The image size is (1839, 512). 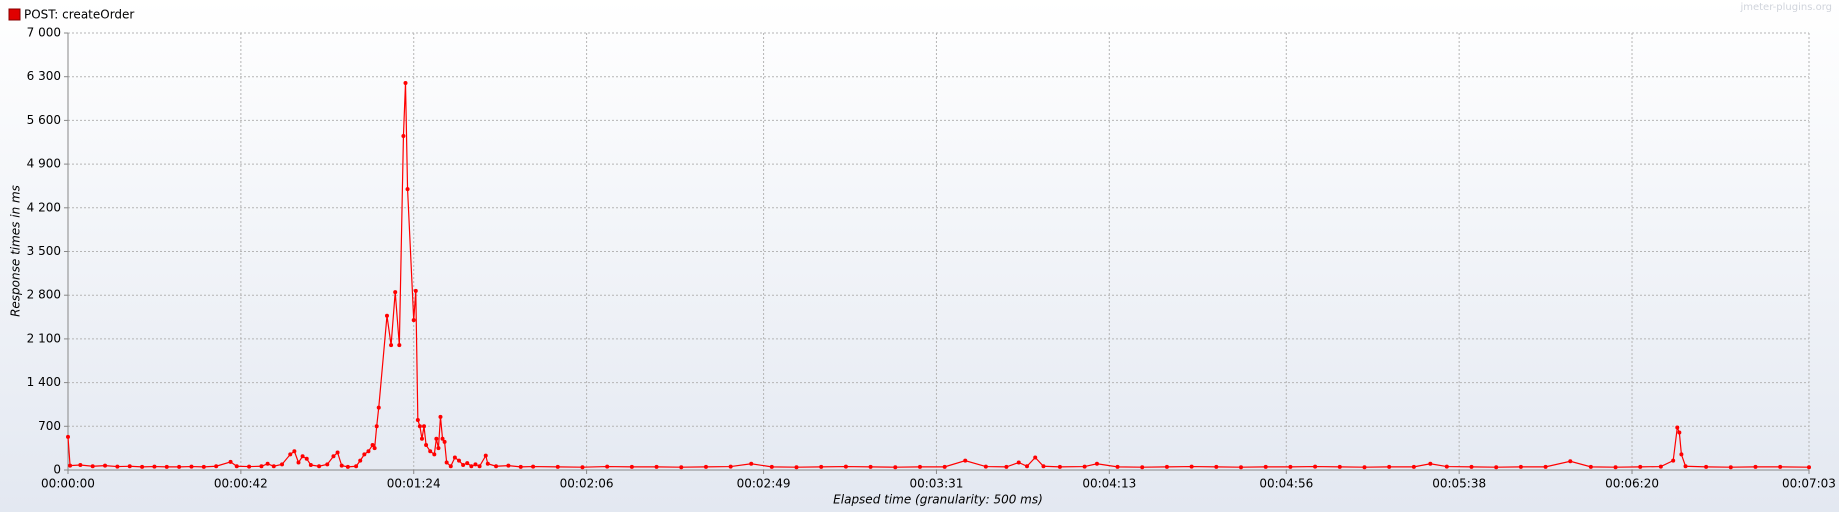 I want to click on y-axis-label: Response times in ms, so click(x=16, y=251).